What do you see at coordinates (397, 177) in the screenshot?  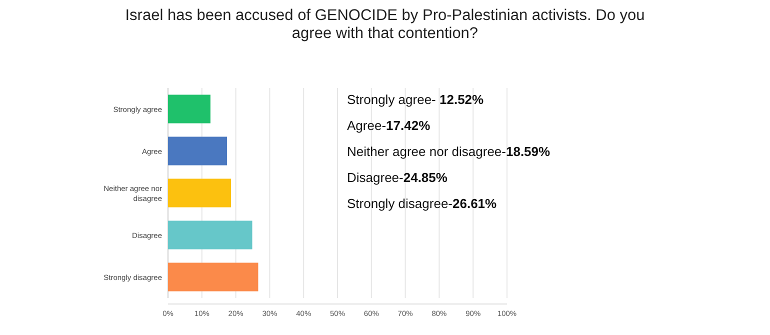 I see `annotation: Disagree-24.85%` at bounding box center [397, 177].